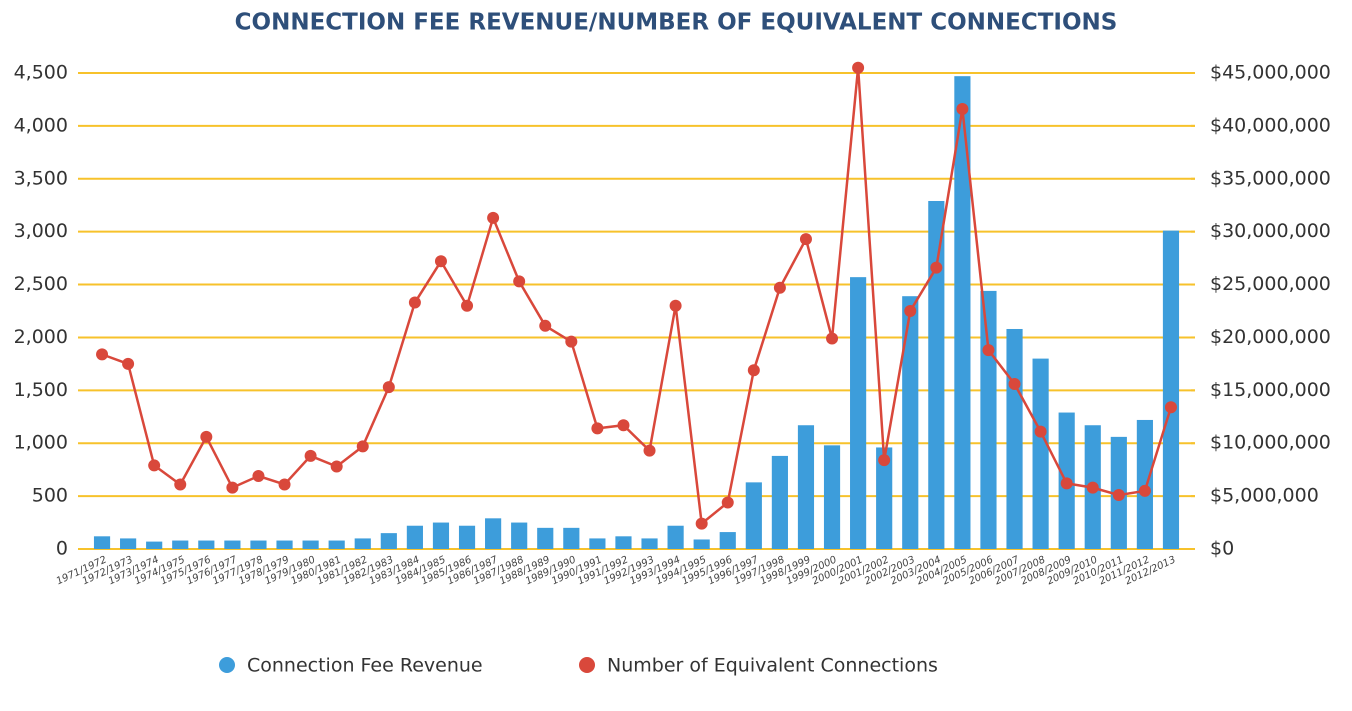  I want to click on legend-label: Number of Equivalent Connections, so click(772, 666).